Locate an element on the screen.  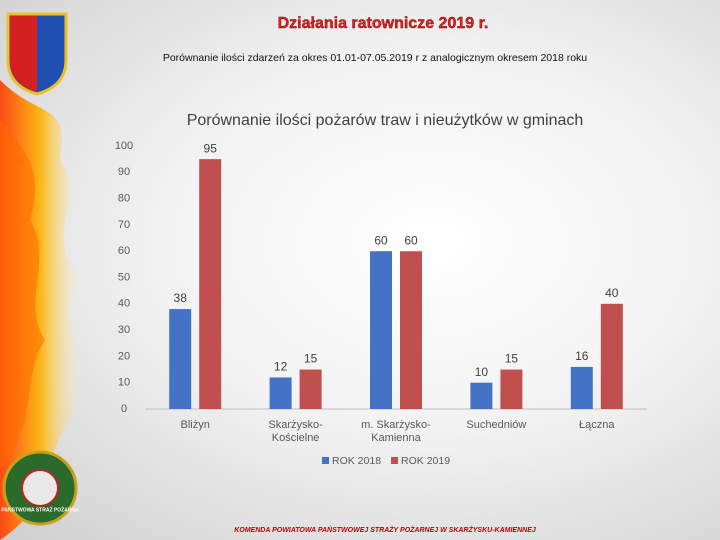
x-tick-label: Suchedniów is located at coordinates (496, 425).